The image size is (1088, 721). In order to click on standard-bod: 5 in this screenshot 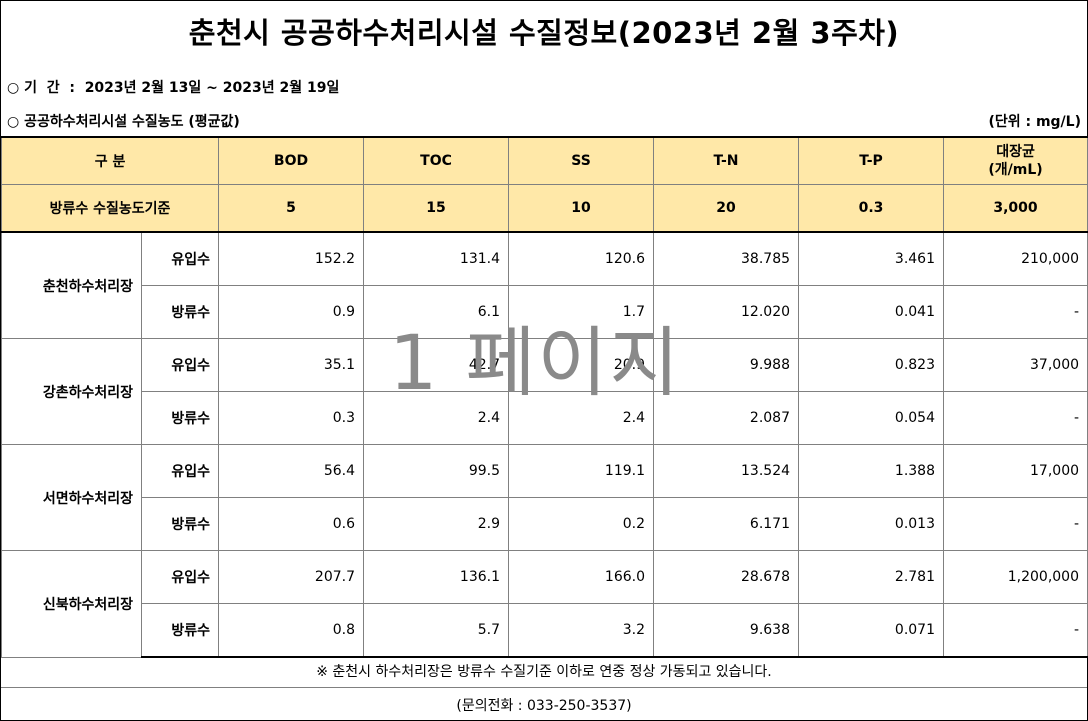, I will do `click(291, 208)`.